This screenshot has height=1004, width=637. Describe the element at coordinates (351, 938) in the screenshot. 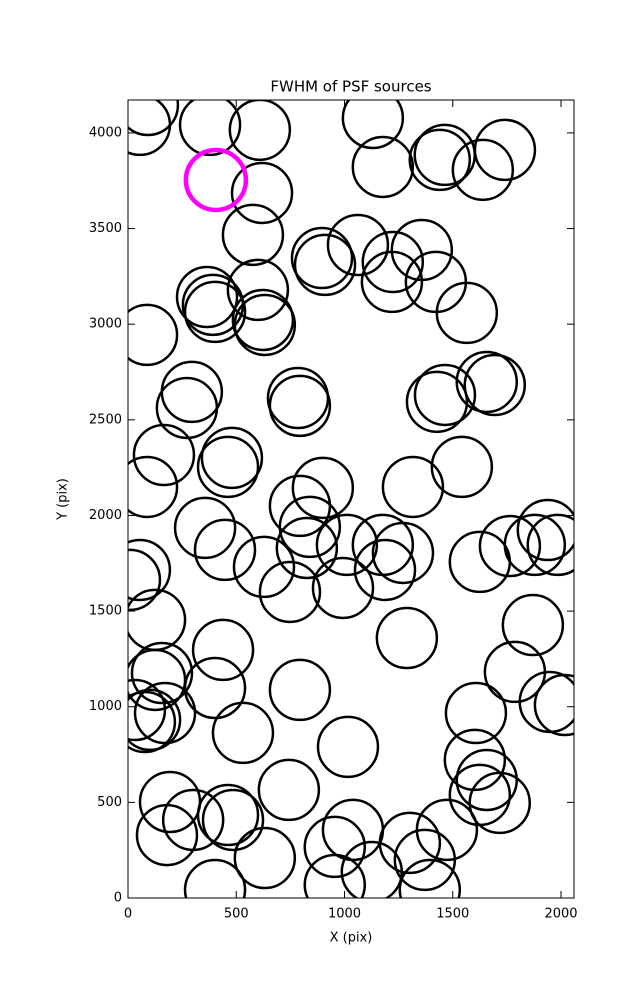

I see `x-axis-label: X (pix)` at that location.